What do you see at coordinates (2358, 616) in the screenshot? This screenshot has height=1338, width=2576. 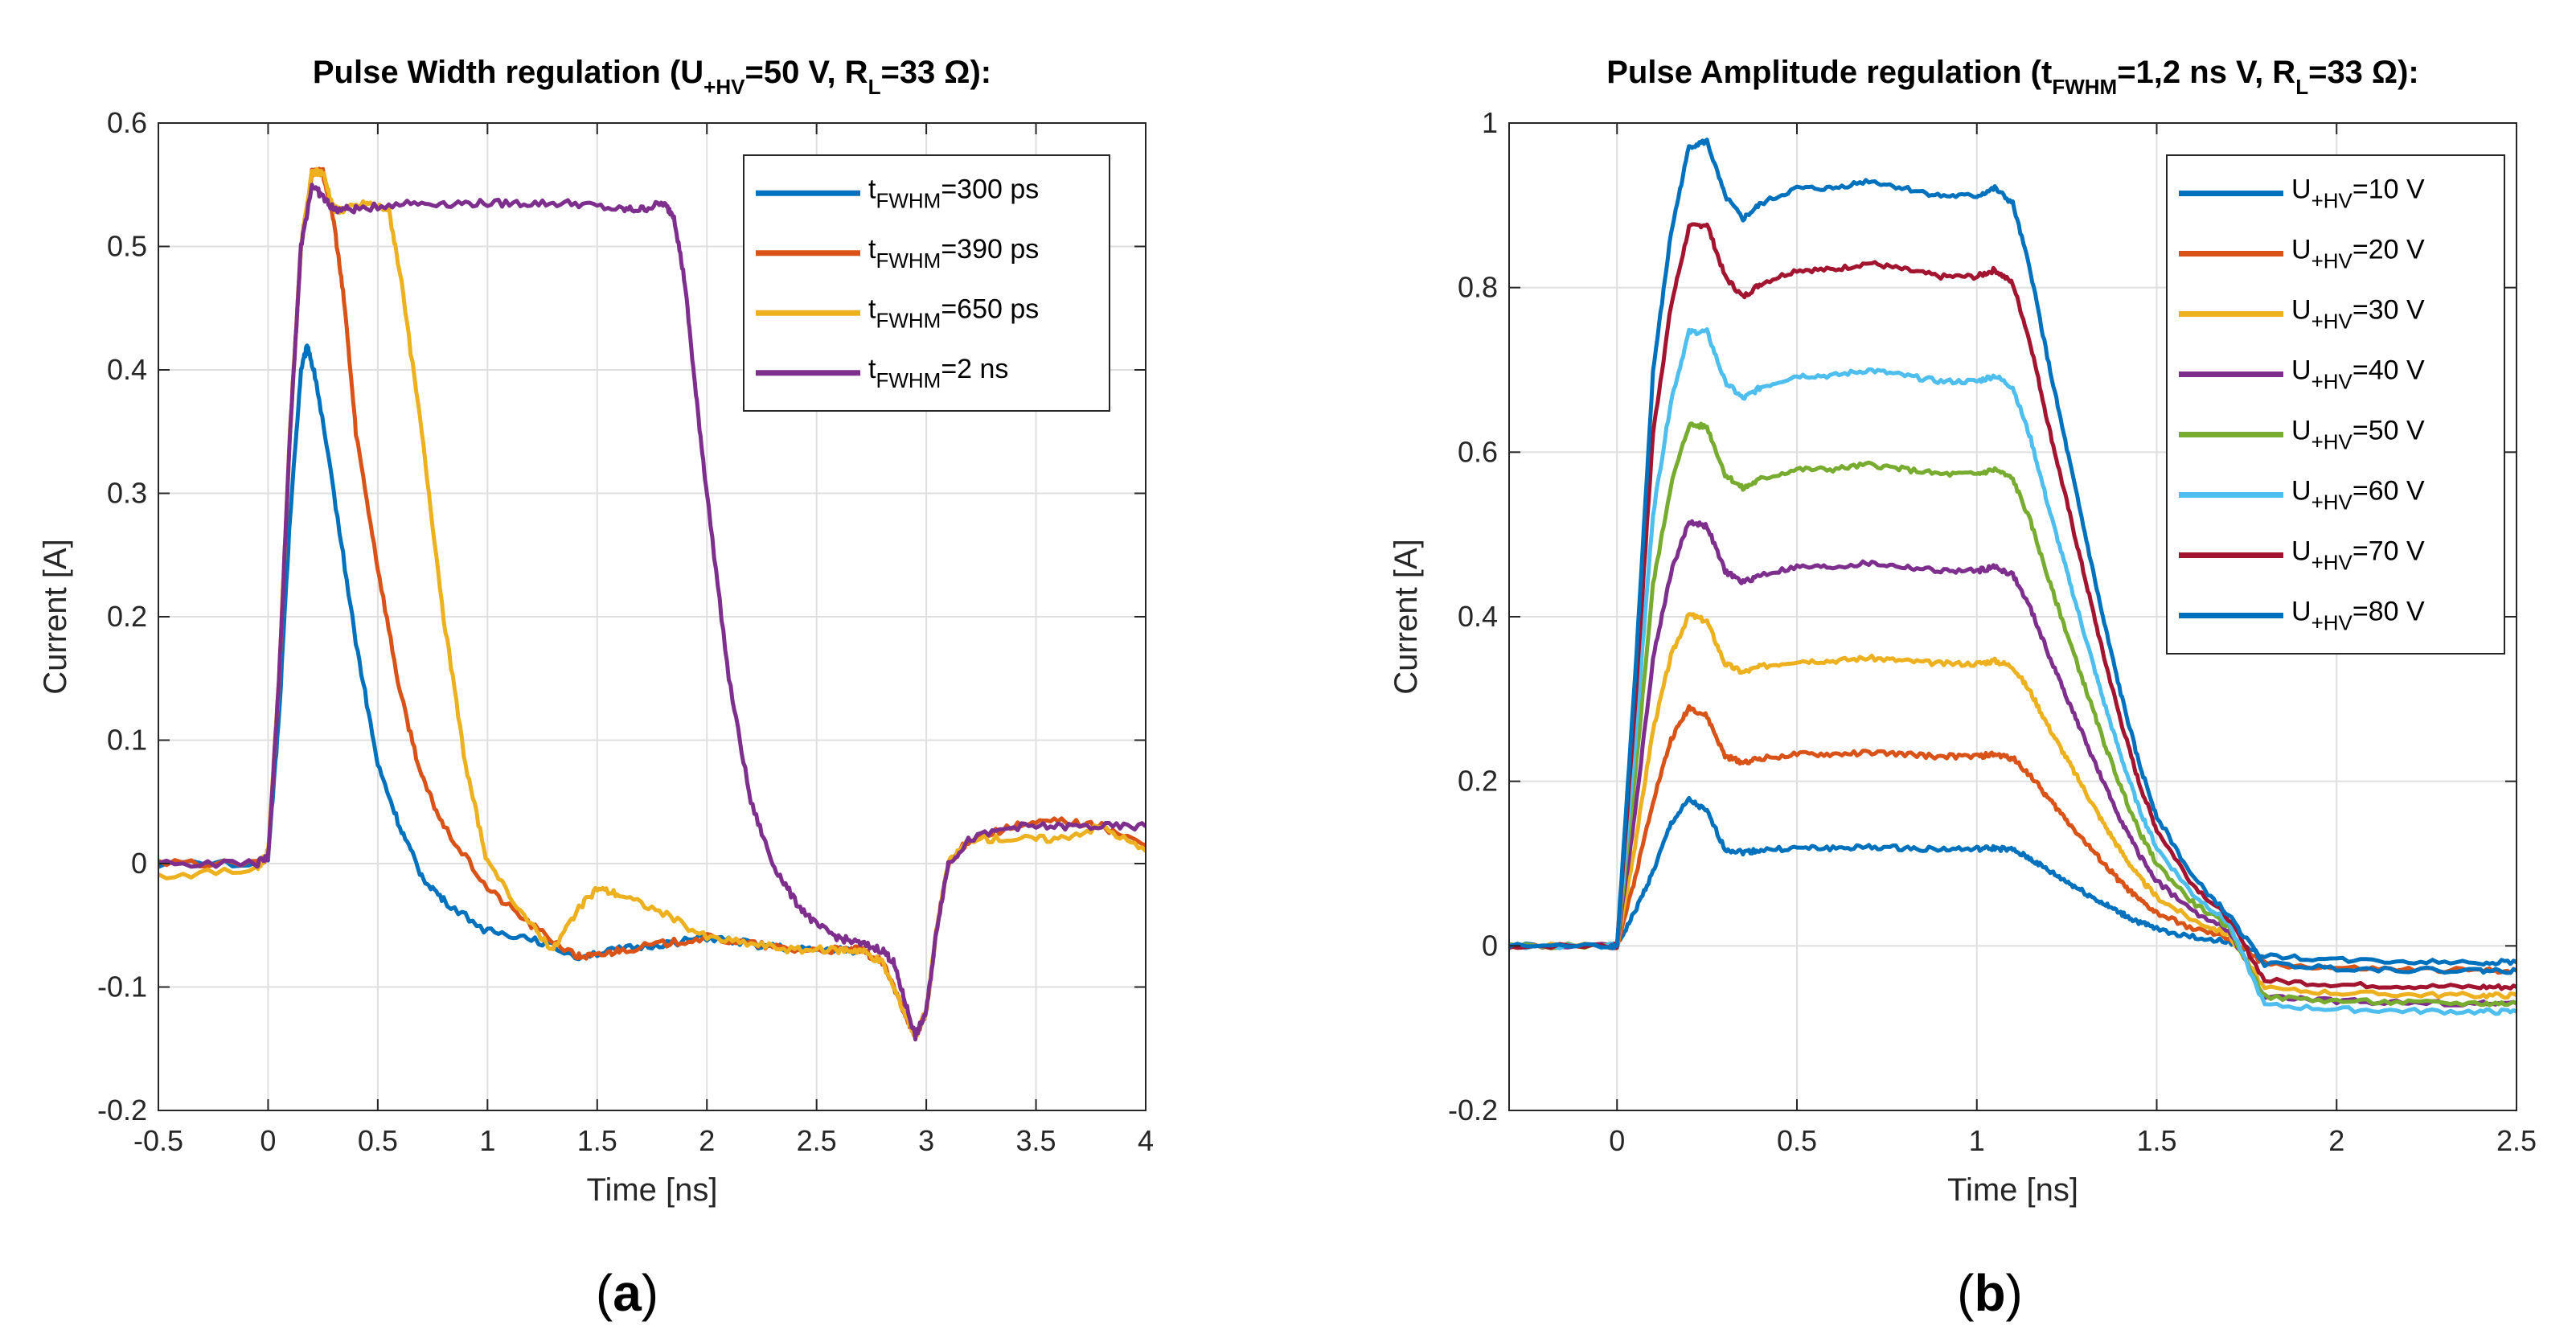 I see `legend-label-8: U+HV=80 V` at bounding box center [2358, 616].